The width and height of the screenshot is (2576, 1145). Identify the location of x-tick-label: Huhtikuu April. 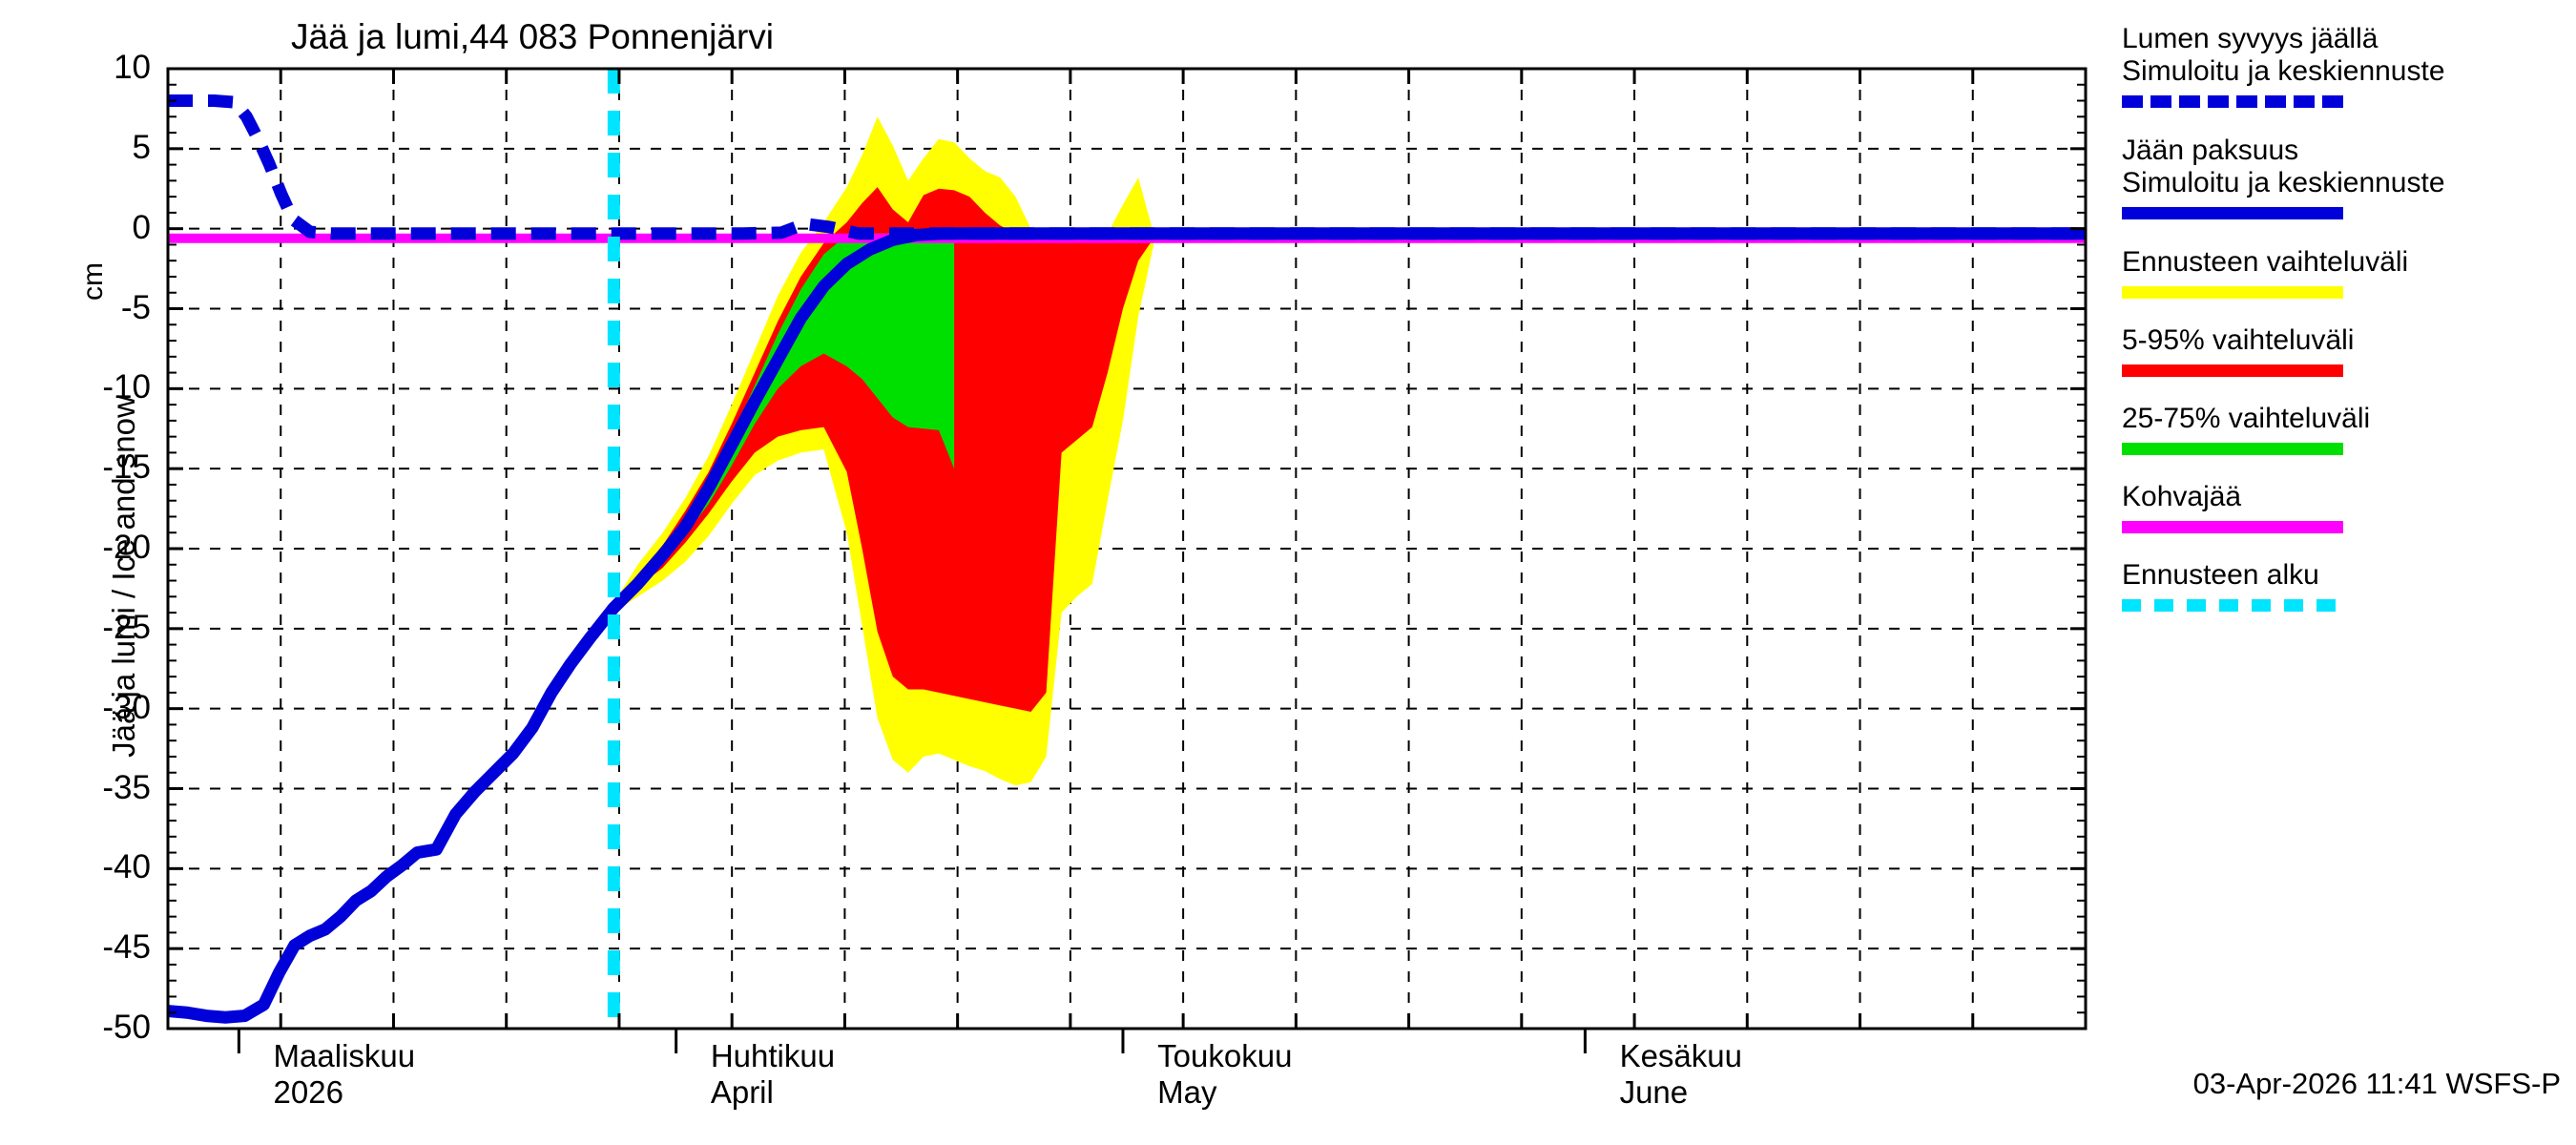
(773, 1074).